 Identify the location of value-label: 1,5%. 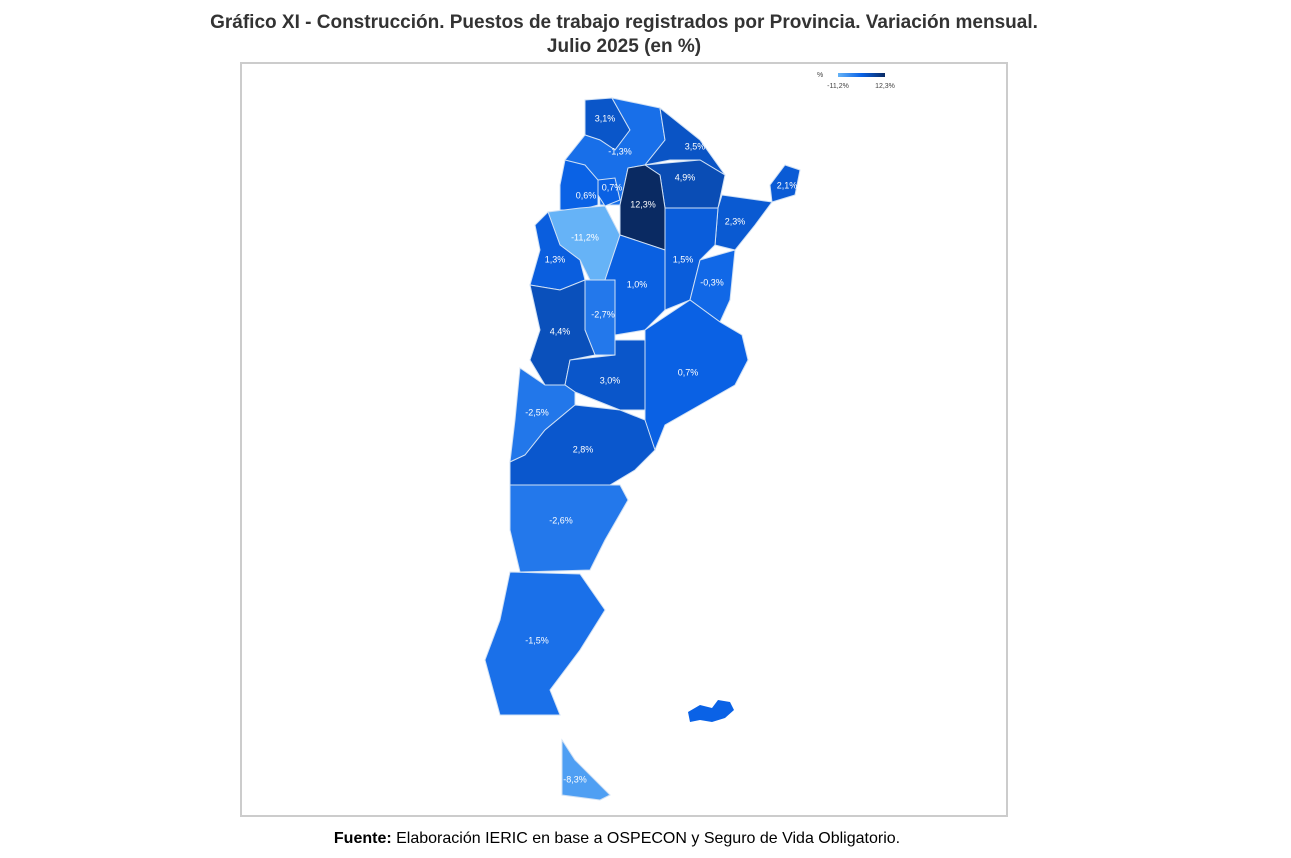
(683, 259).